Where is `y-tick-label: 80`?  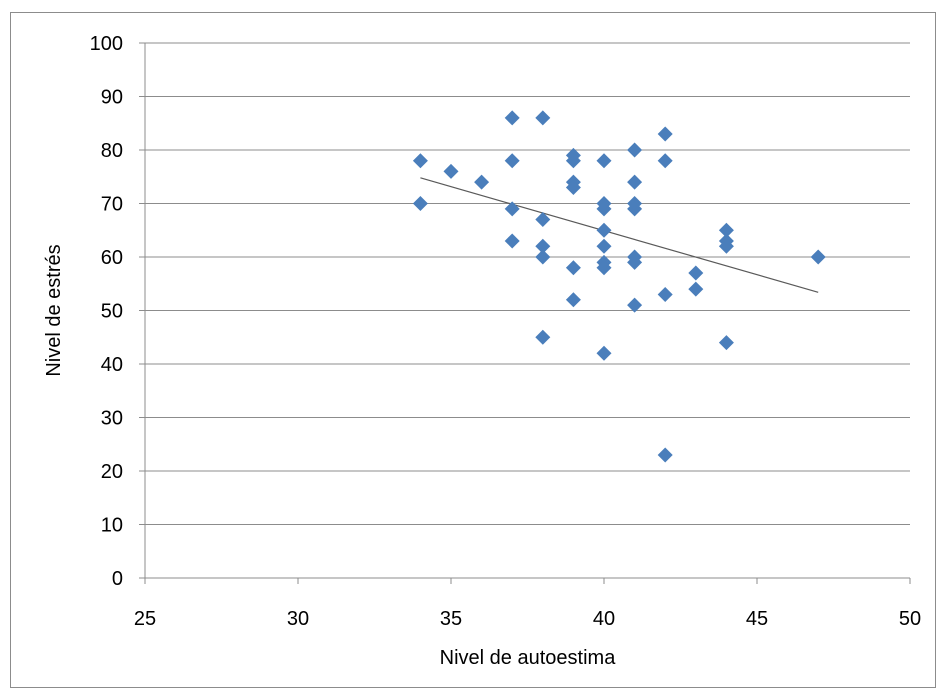
y-tick-label: 80 is located at coordinates (112, 151).